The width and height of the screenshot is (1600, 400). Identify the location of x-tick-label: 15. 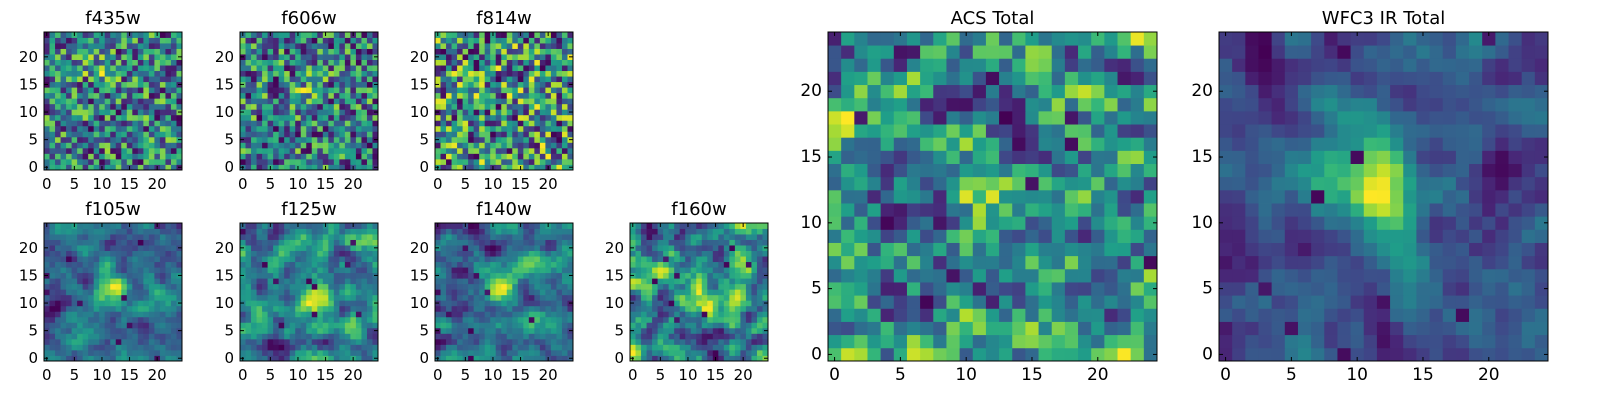
(325, 375).